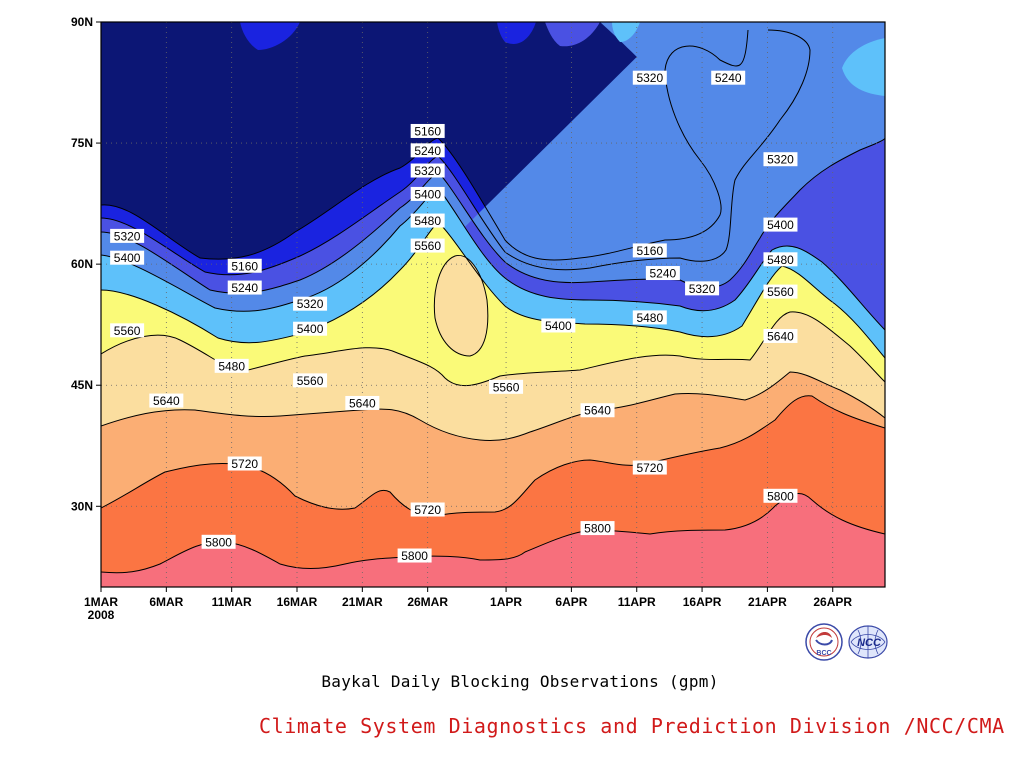 The width and height of the screenshot is (1024, 768). I want to click on x-tick-label: 11MAR, so click(232, 602).